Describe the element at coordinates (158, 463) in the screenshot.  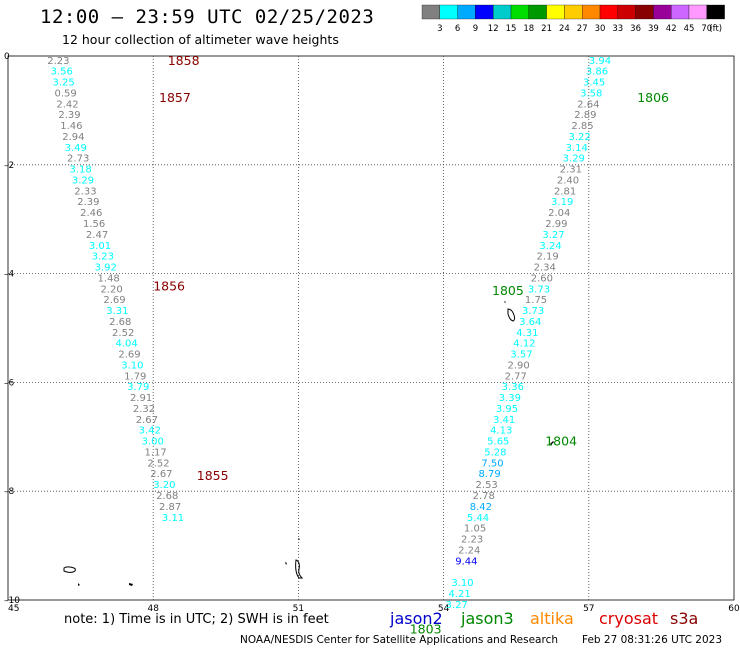
I see `swh-value-label: 2.52` at that location.